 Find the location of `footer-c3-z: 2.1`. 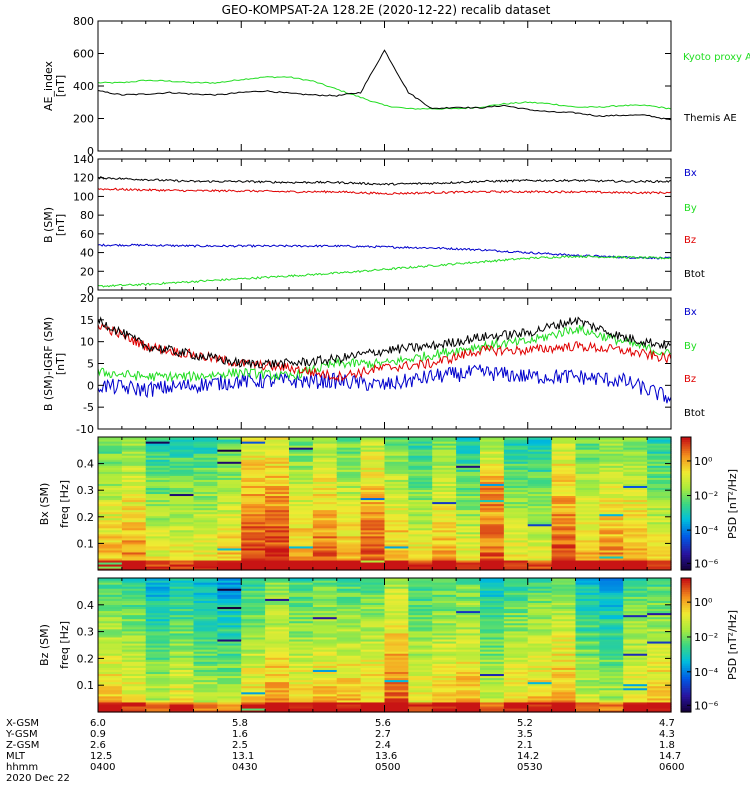

footer-c3-z: 2.1 is located at coordinates (525, 745).